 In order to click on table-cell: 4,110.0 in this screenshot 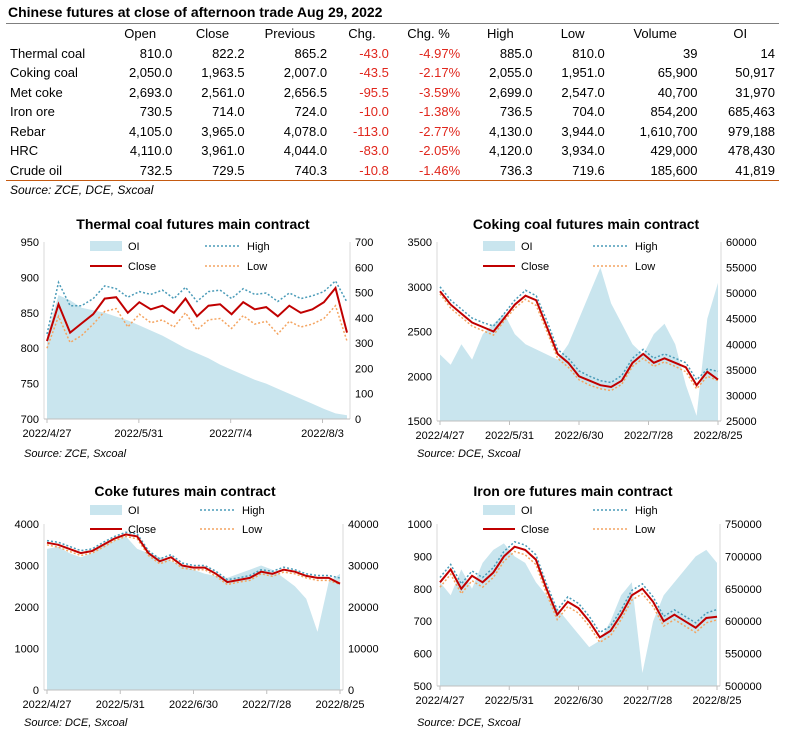, I will do `click(151, 151)`.